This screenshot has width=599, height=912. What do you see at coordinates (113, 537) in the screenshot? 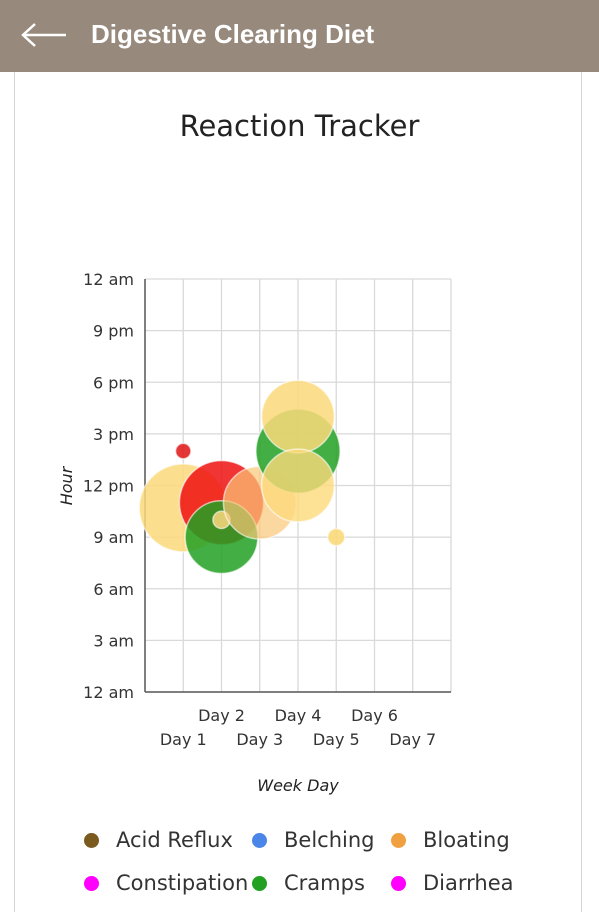
I see `y-tick-label: 9 am` at bounding box center [113, 537].